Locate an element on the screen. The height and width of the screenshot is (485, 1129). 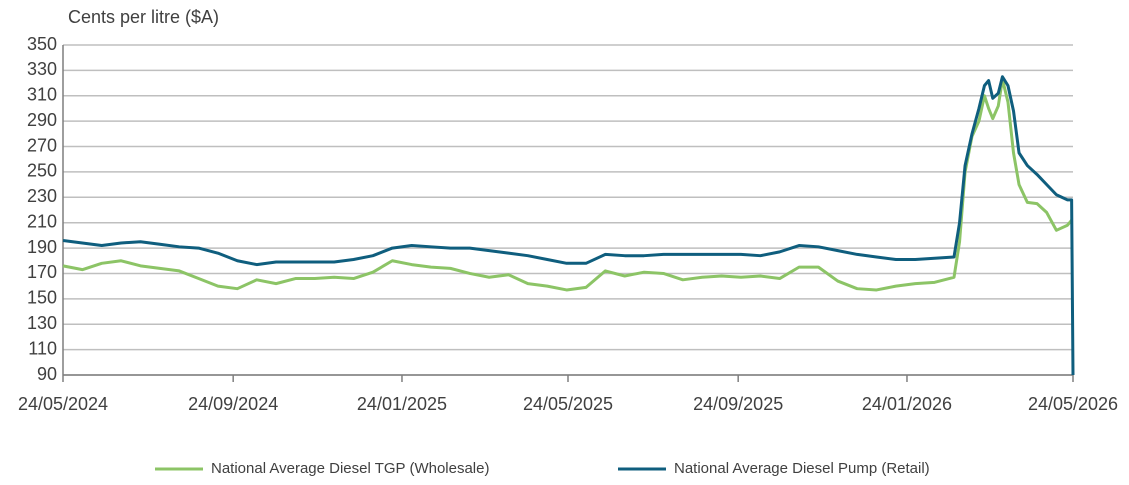
legend-label: National Average Diesel Pump (Retail) is located at coordinates (802, 468).